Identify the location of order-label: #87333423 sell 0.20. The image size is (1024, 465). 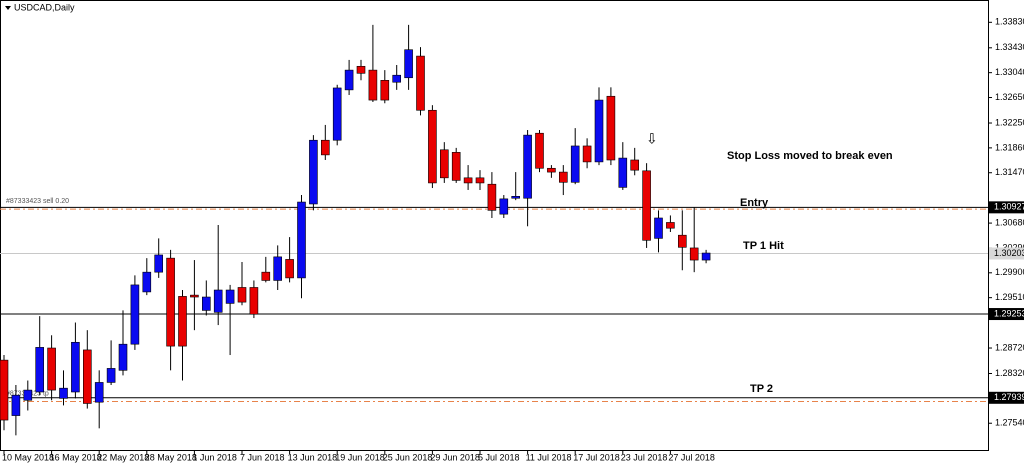
(37, 201).